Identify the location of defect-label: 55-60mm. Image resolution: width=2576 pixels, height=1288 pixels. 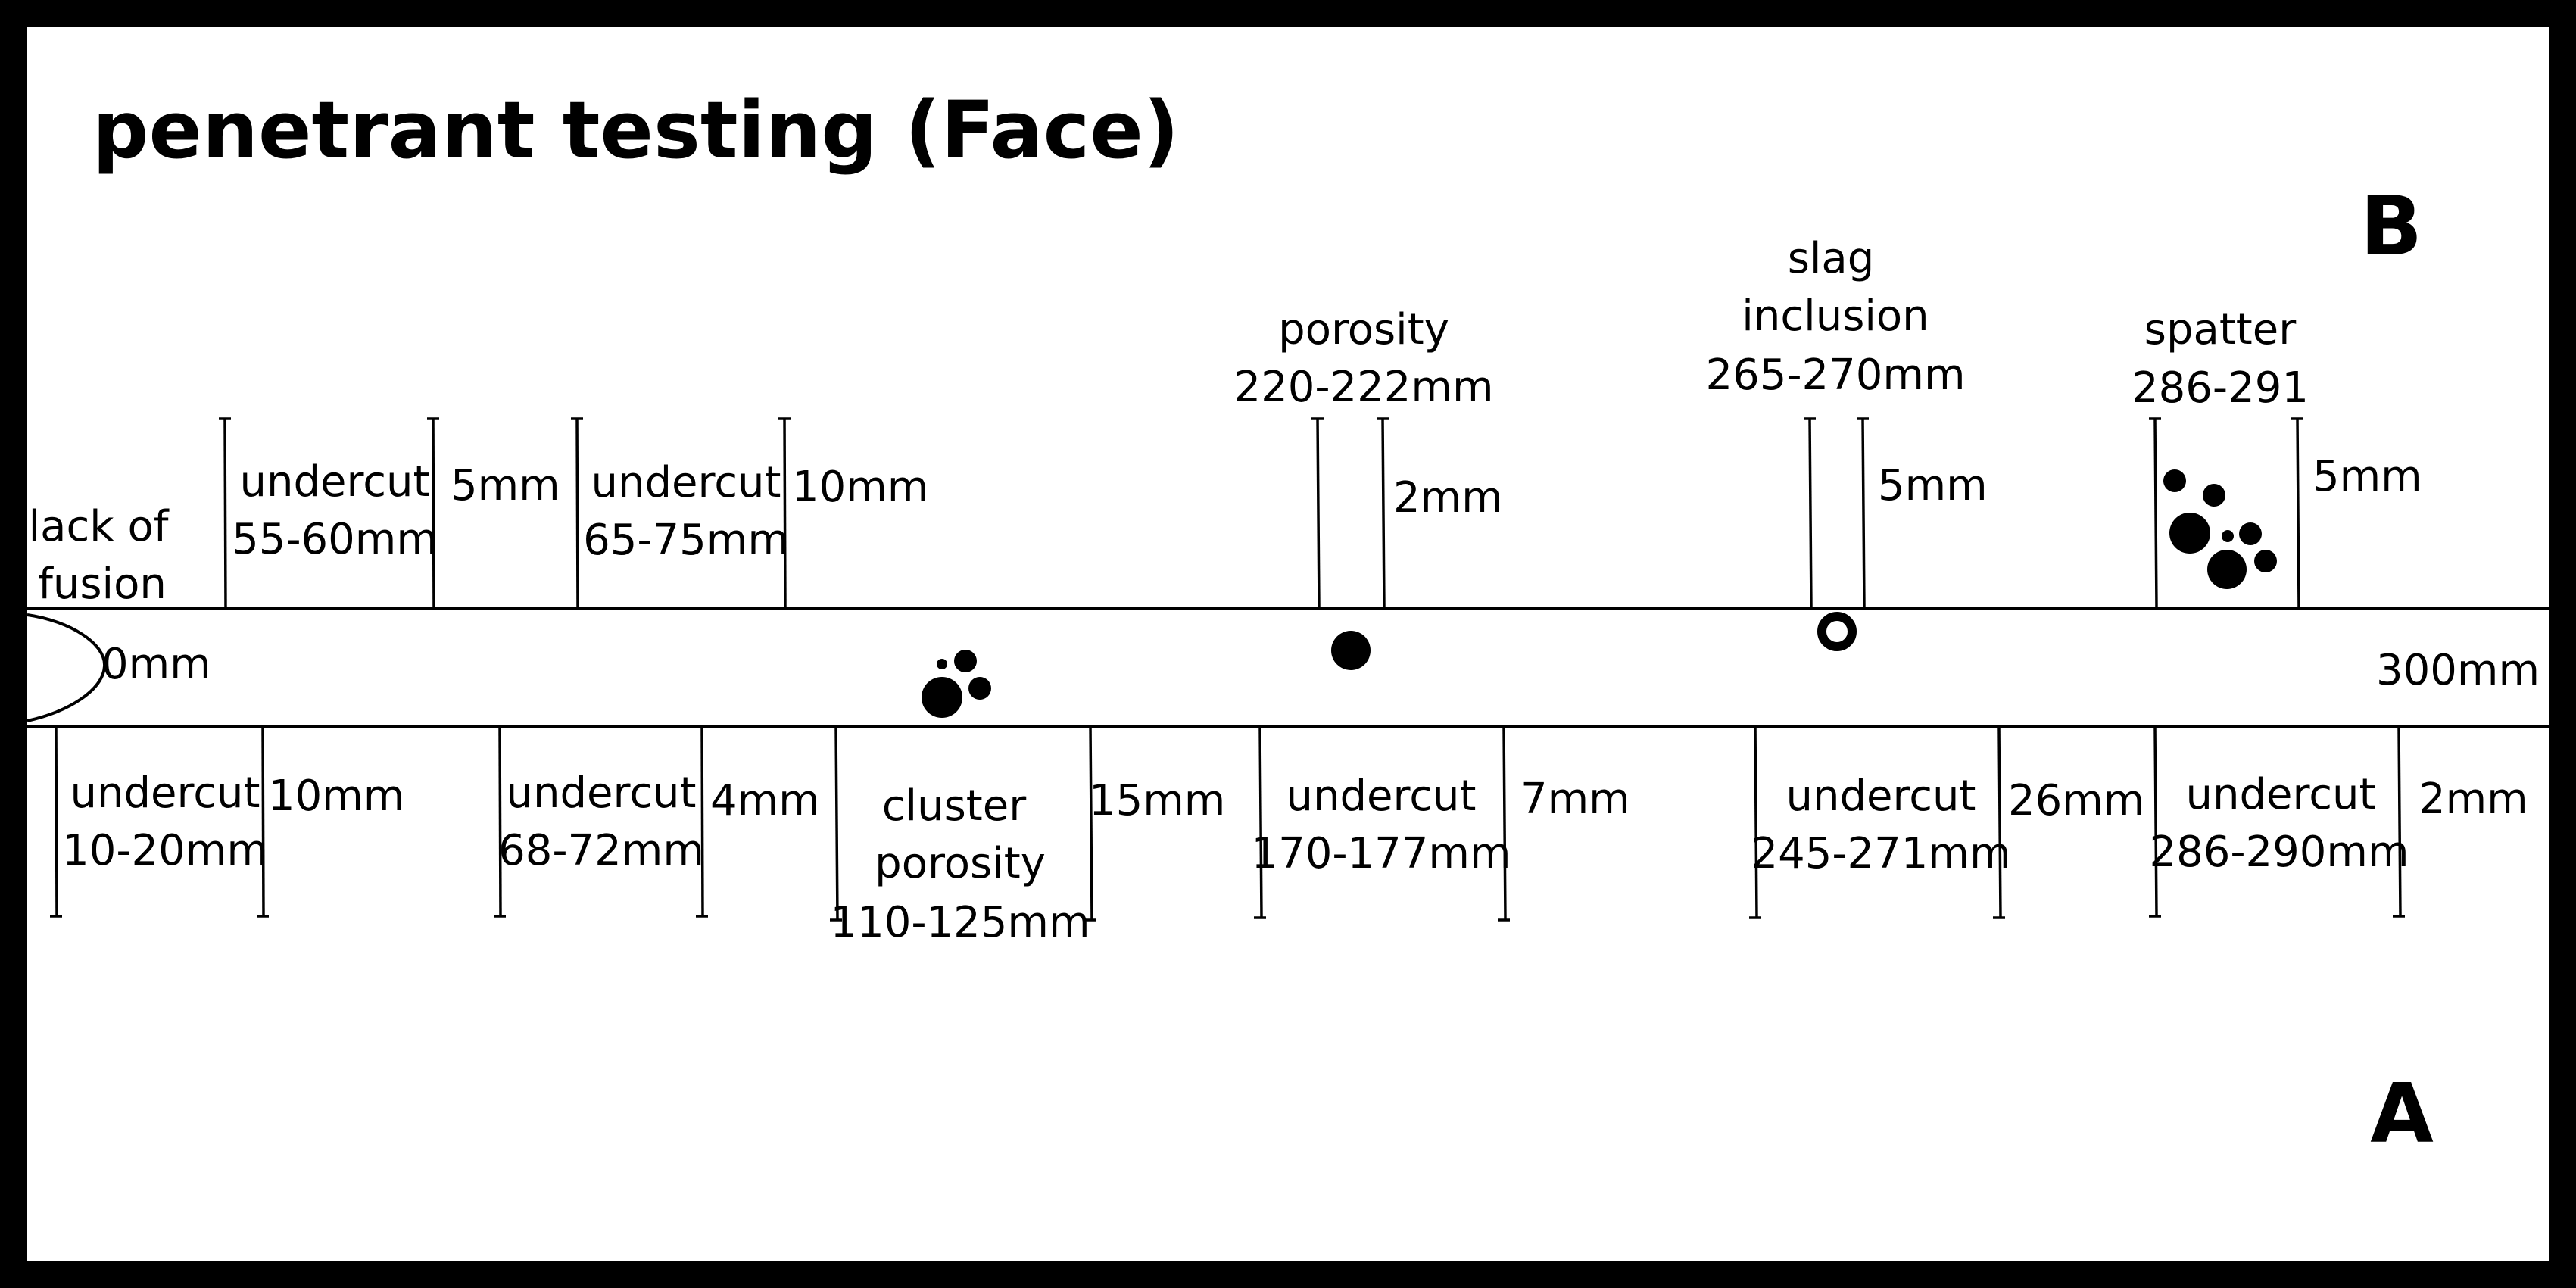
(335, 539).